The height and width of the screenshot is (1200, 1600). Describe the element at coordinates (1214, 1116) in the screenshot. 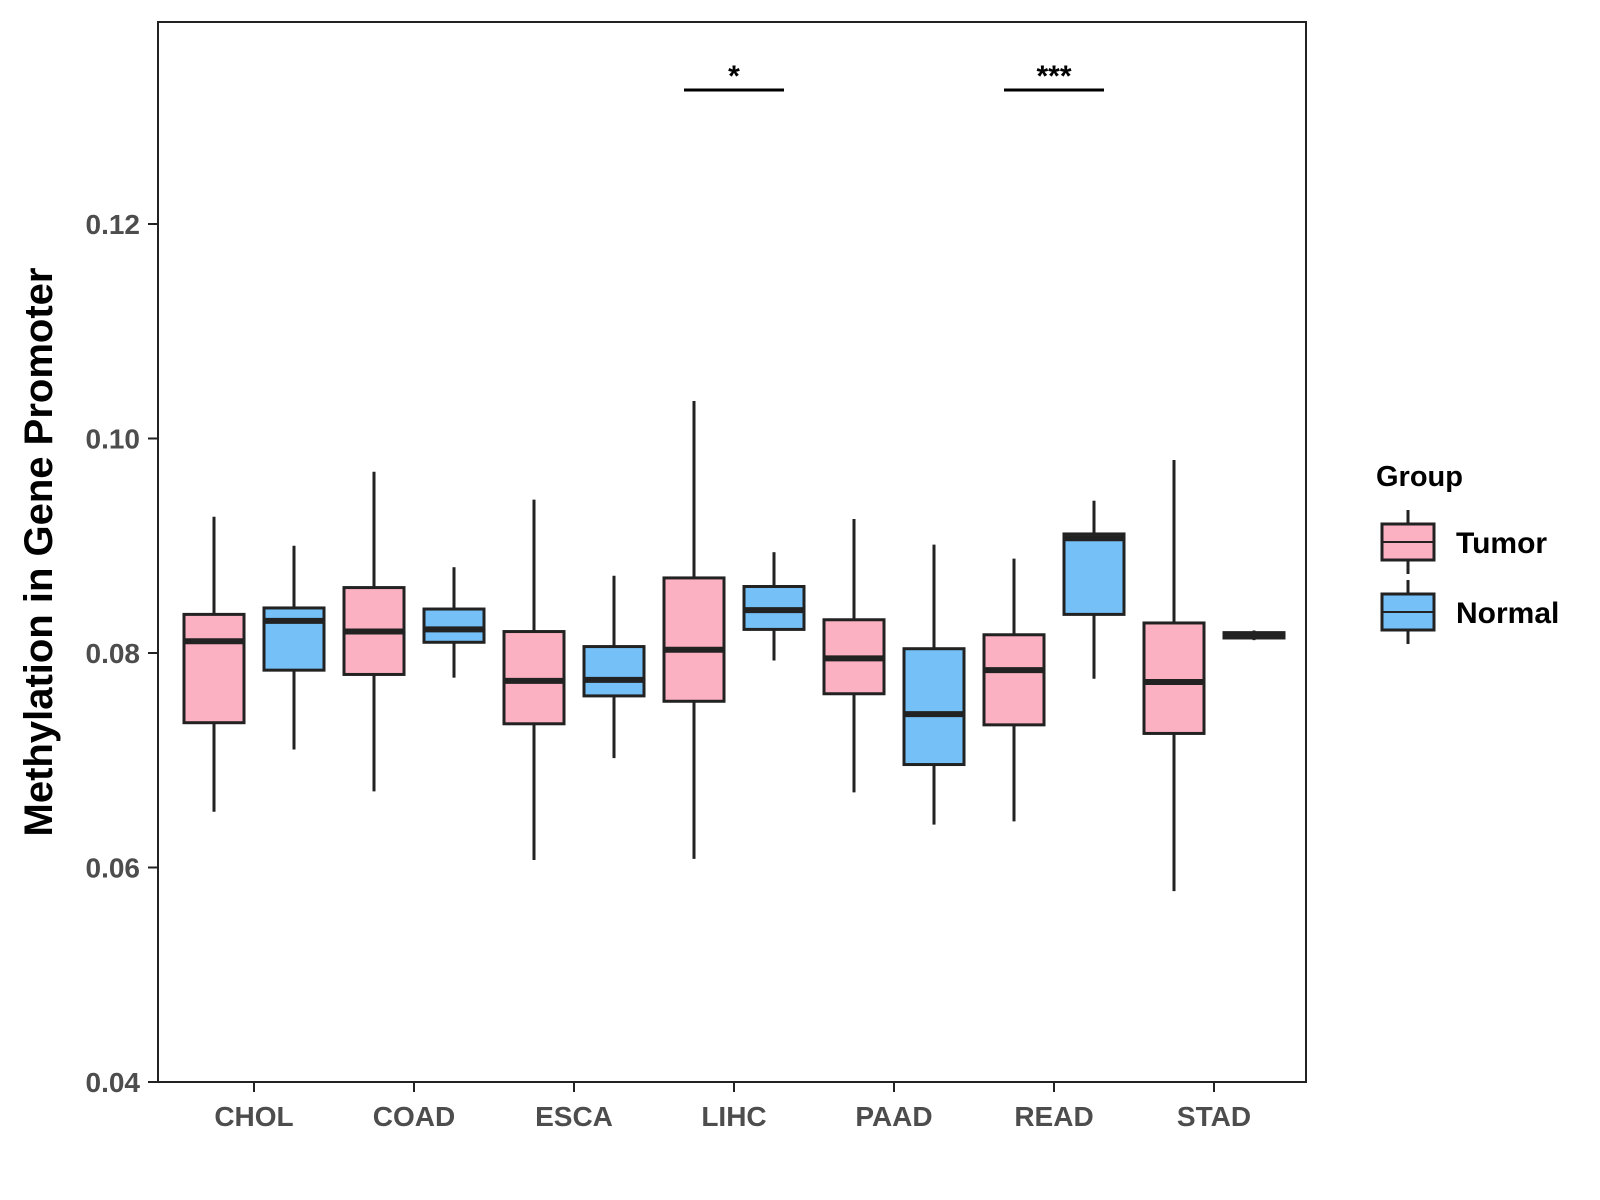

I see `x-tick-label: STAD` at that location.